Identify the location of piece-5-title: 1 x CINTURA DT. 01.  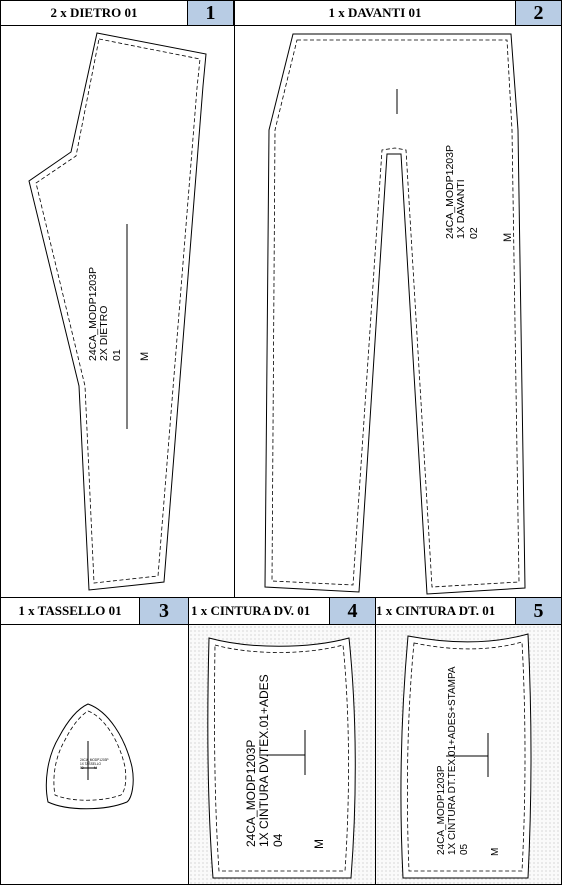
(445, 611).